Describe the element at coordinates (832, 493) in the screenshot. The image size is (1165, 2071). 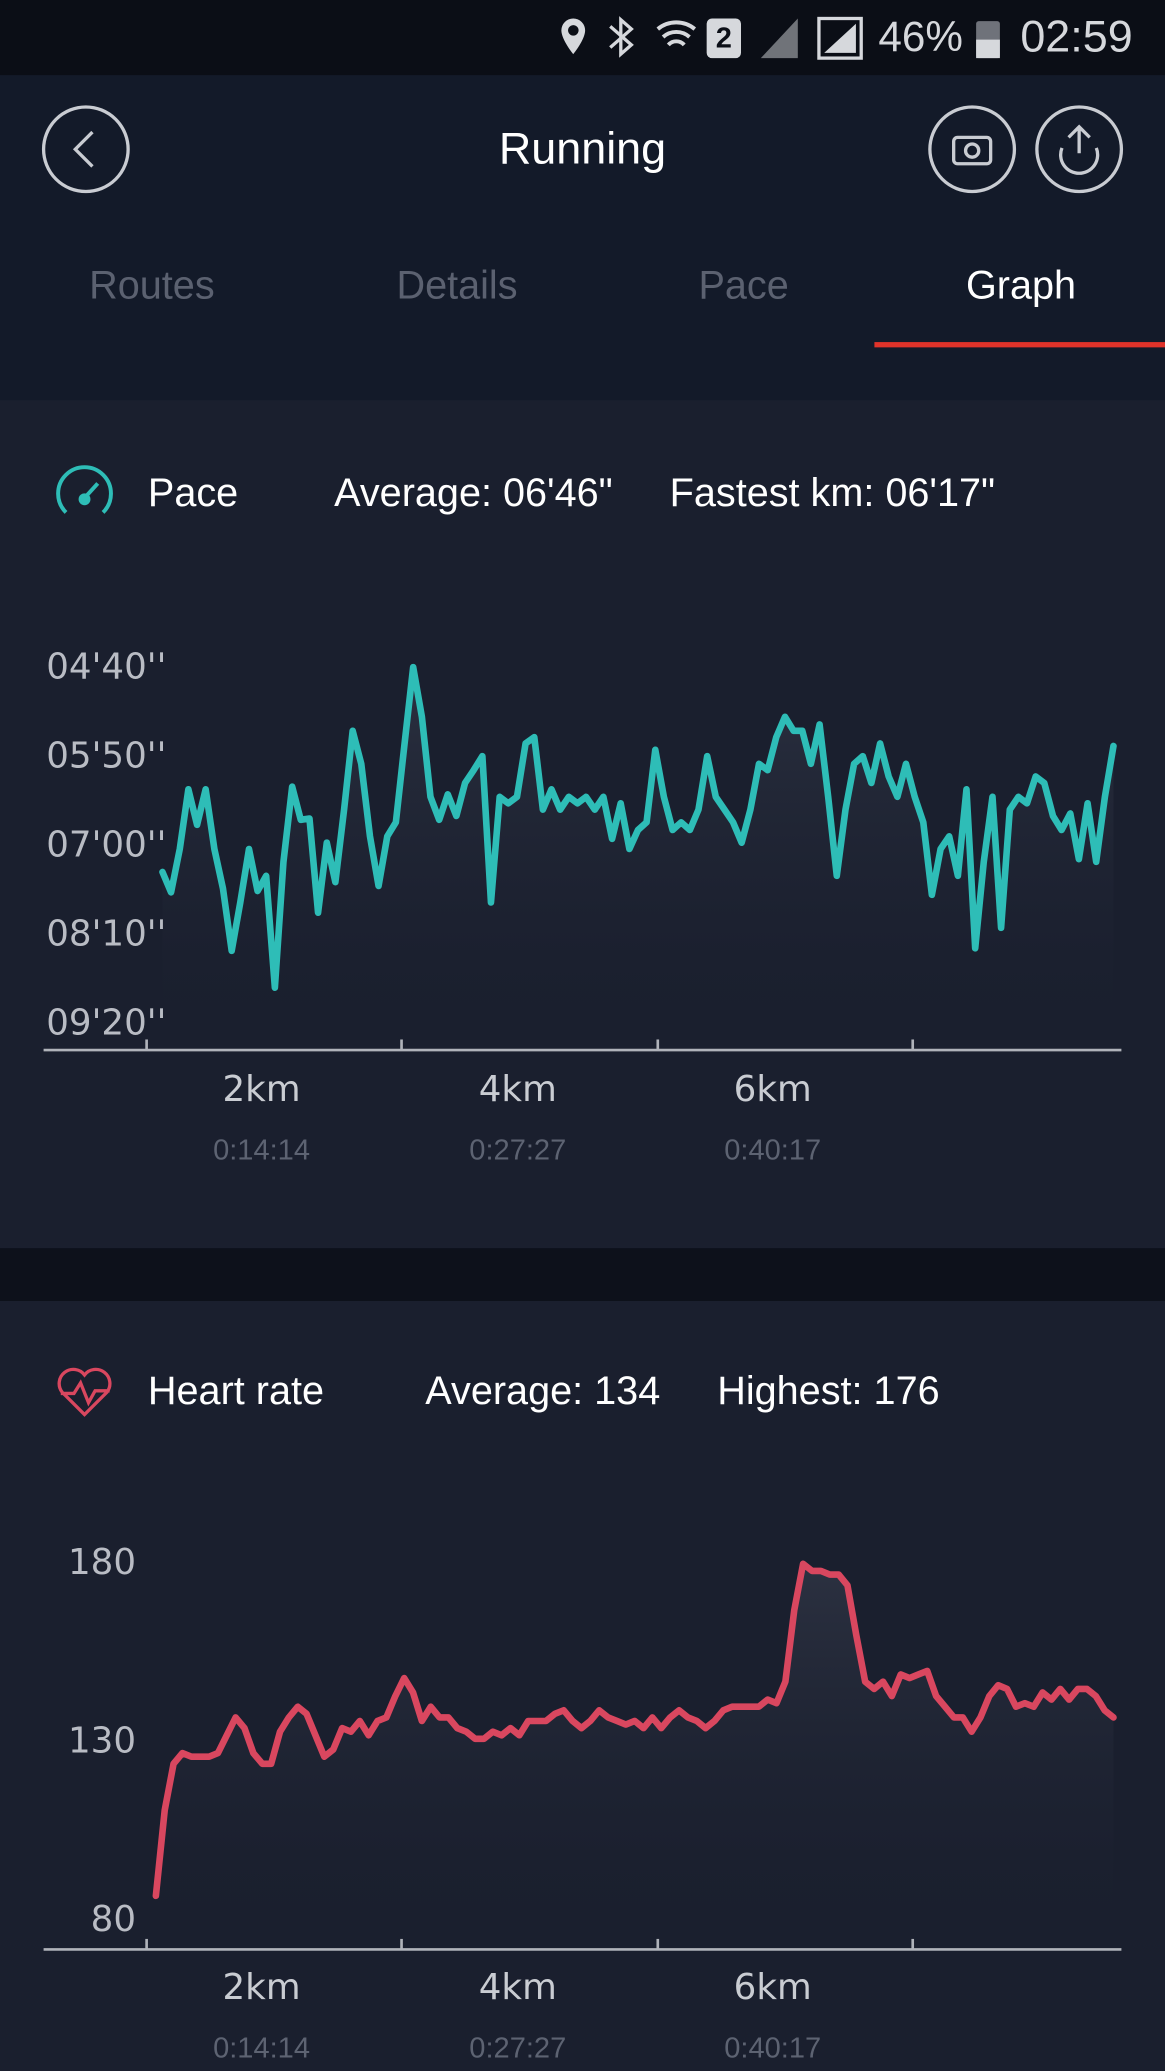
I see `pace-fastest: Fastest km: 06'17"` at that location.